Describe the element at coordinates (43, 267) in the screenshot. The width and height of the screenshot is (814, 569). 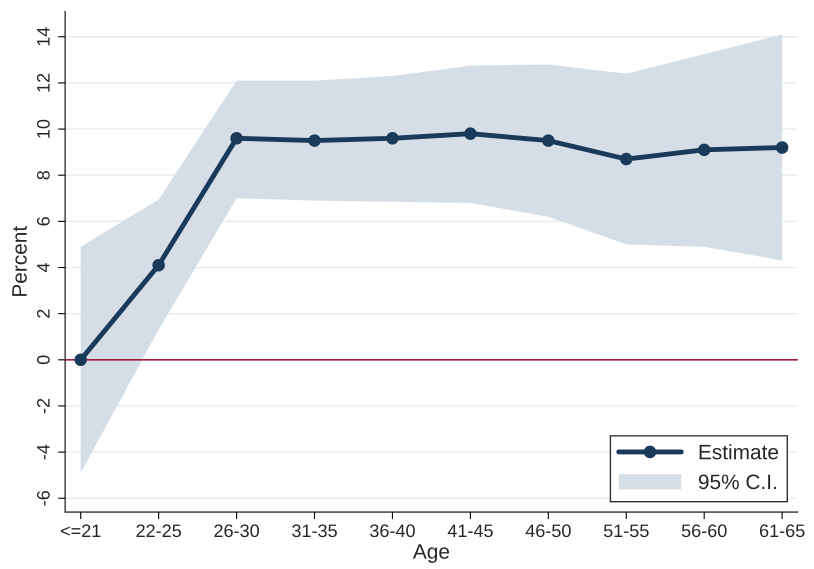
I see `y-tick-label: 4` at that location.